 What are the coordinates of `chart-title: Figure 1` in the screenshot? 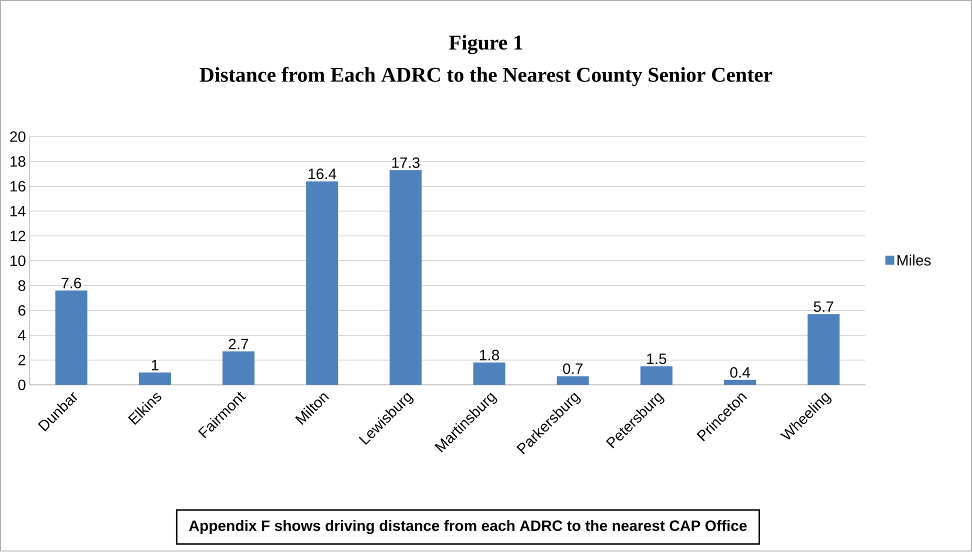 It's located at (485, 44).